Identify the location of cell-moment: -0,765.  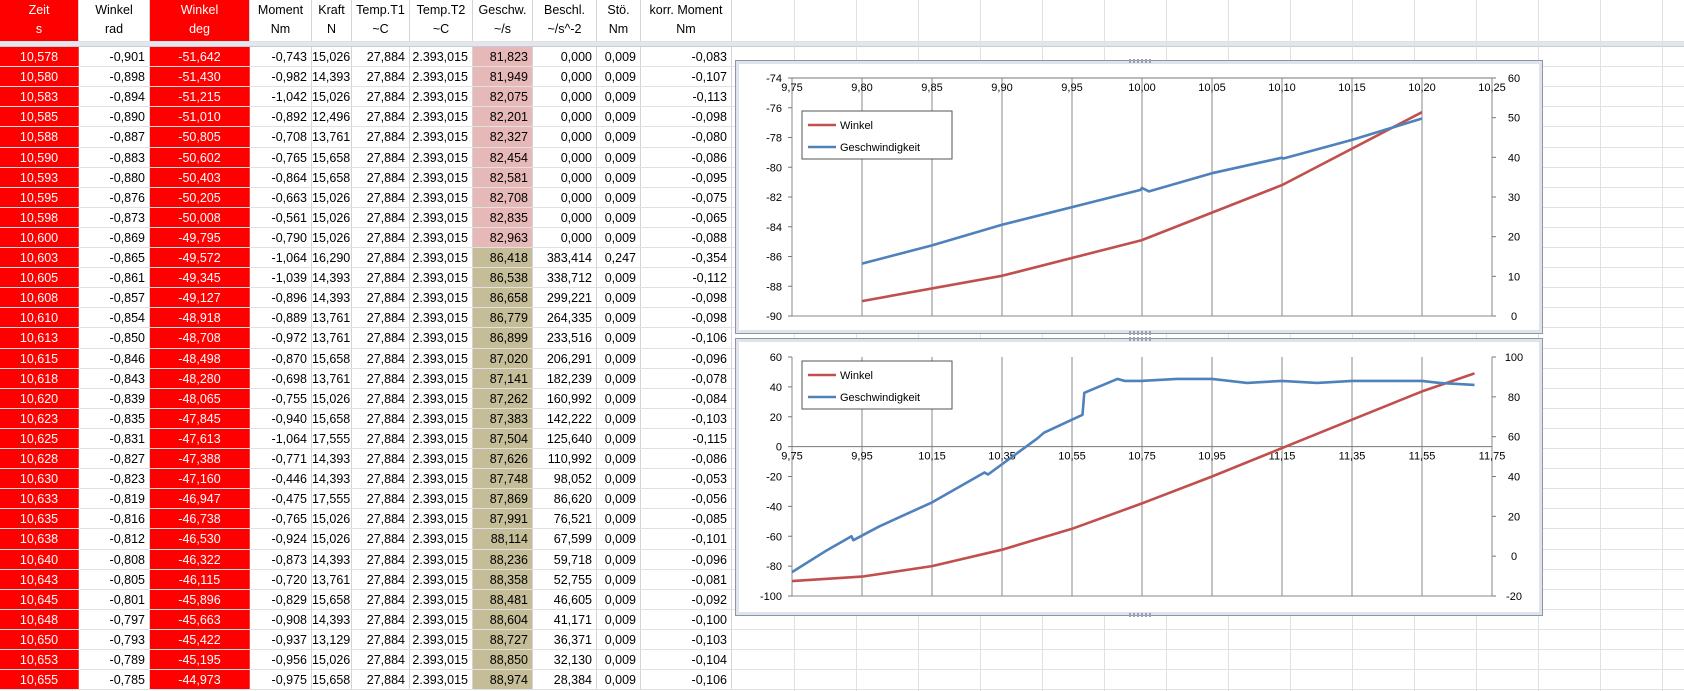
(281, 158).